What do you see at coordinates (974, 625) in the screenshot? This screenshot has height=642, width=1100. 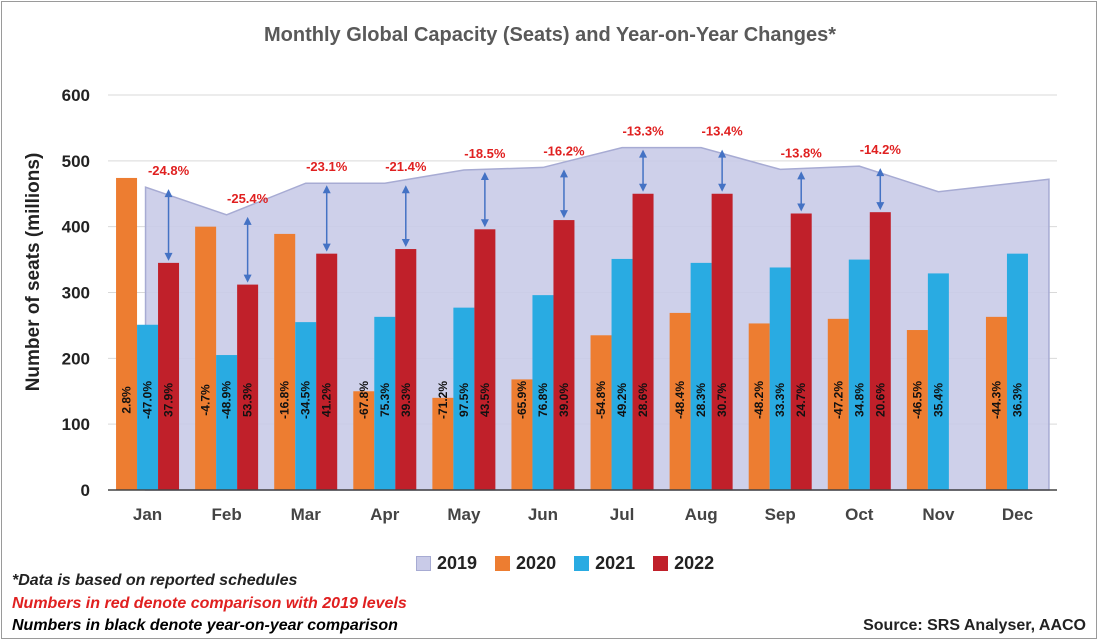 I see `source-credit: Source: SRS Analyser, AACO` at bounding box center [974, 625].